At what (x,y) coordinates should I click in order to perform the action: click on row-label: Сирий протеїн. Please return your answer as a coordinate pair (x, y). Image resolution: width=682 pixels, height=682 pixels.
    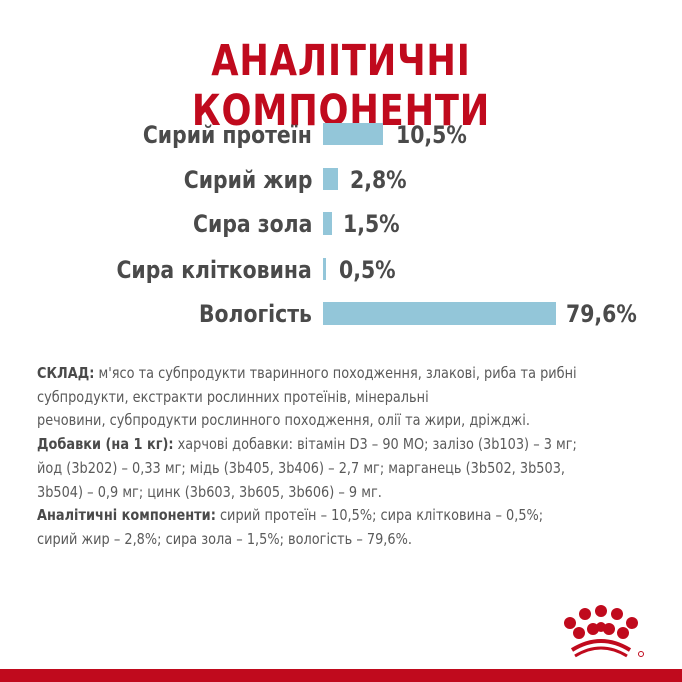
    Looking at the image, I should click on (227, 135).